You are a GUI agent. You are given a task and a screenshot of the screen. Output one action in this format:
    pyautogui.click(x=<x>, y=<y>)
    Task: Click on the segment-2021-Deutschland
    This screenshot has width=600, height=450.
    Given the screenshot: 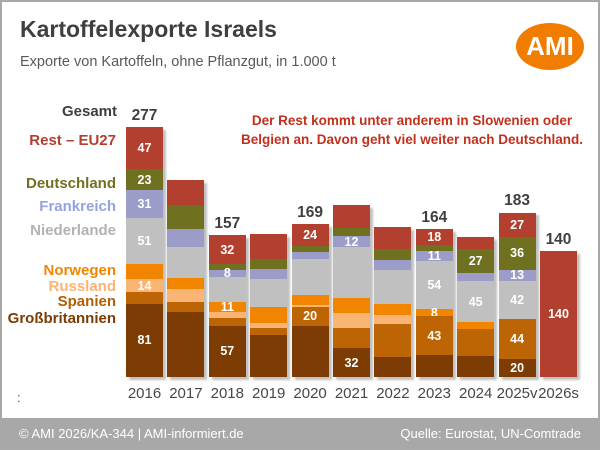 What is the action you would take?
    pyautogui.click(x=351, y=232)
    